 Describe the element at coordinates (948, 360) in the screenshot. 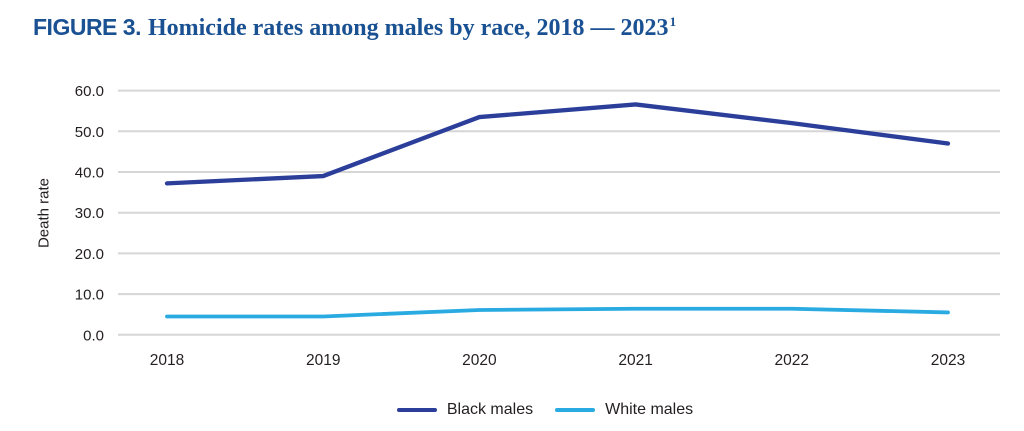

I see `x-tick-label: 2023` at that location.